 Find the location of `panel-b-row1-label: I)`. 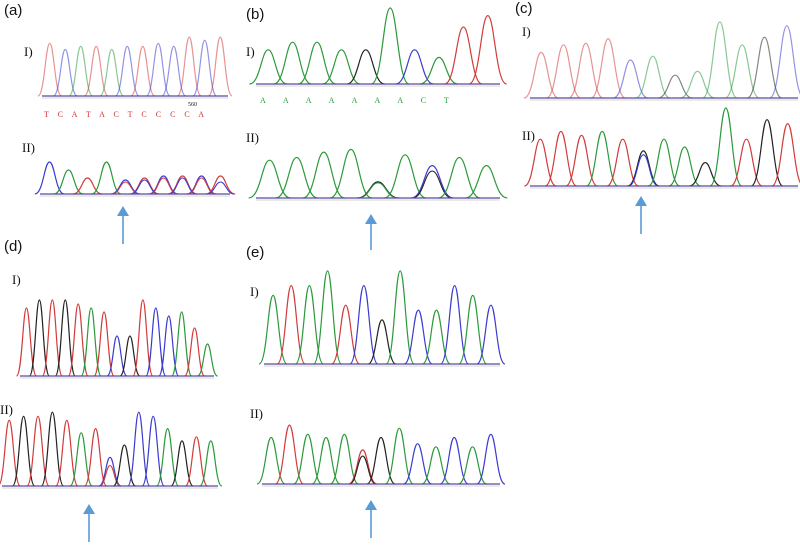

panel-b-row1-label: I) is located at coordinates (250, 51).